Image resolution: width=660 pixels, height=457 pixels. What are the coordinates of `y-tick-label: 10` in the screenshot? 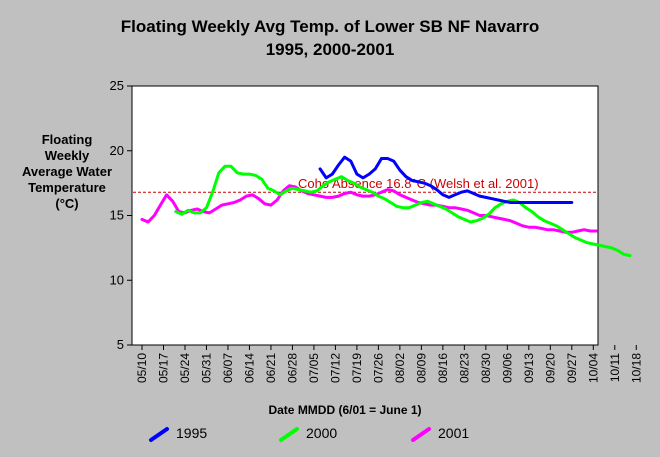 It's located at (117, 279).